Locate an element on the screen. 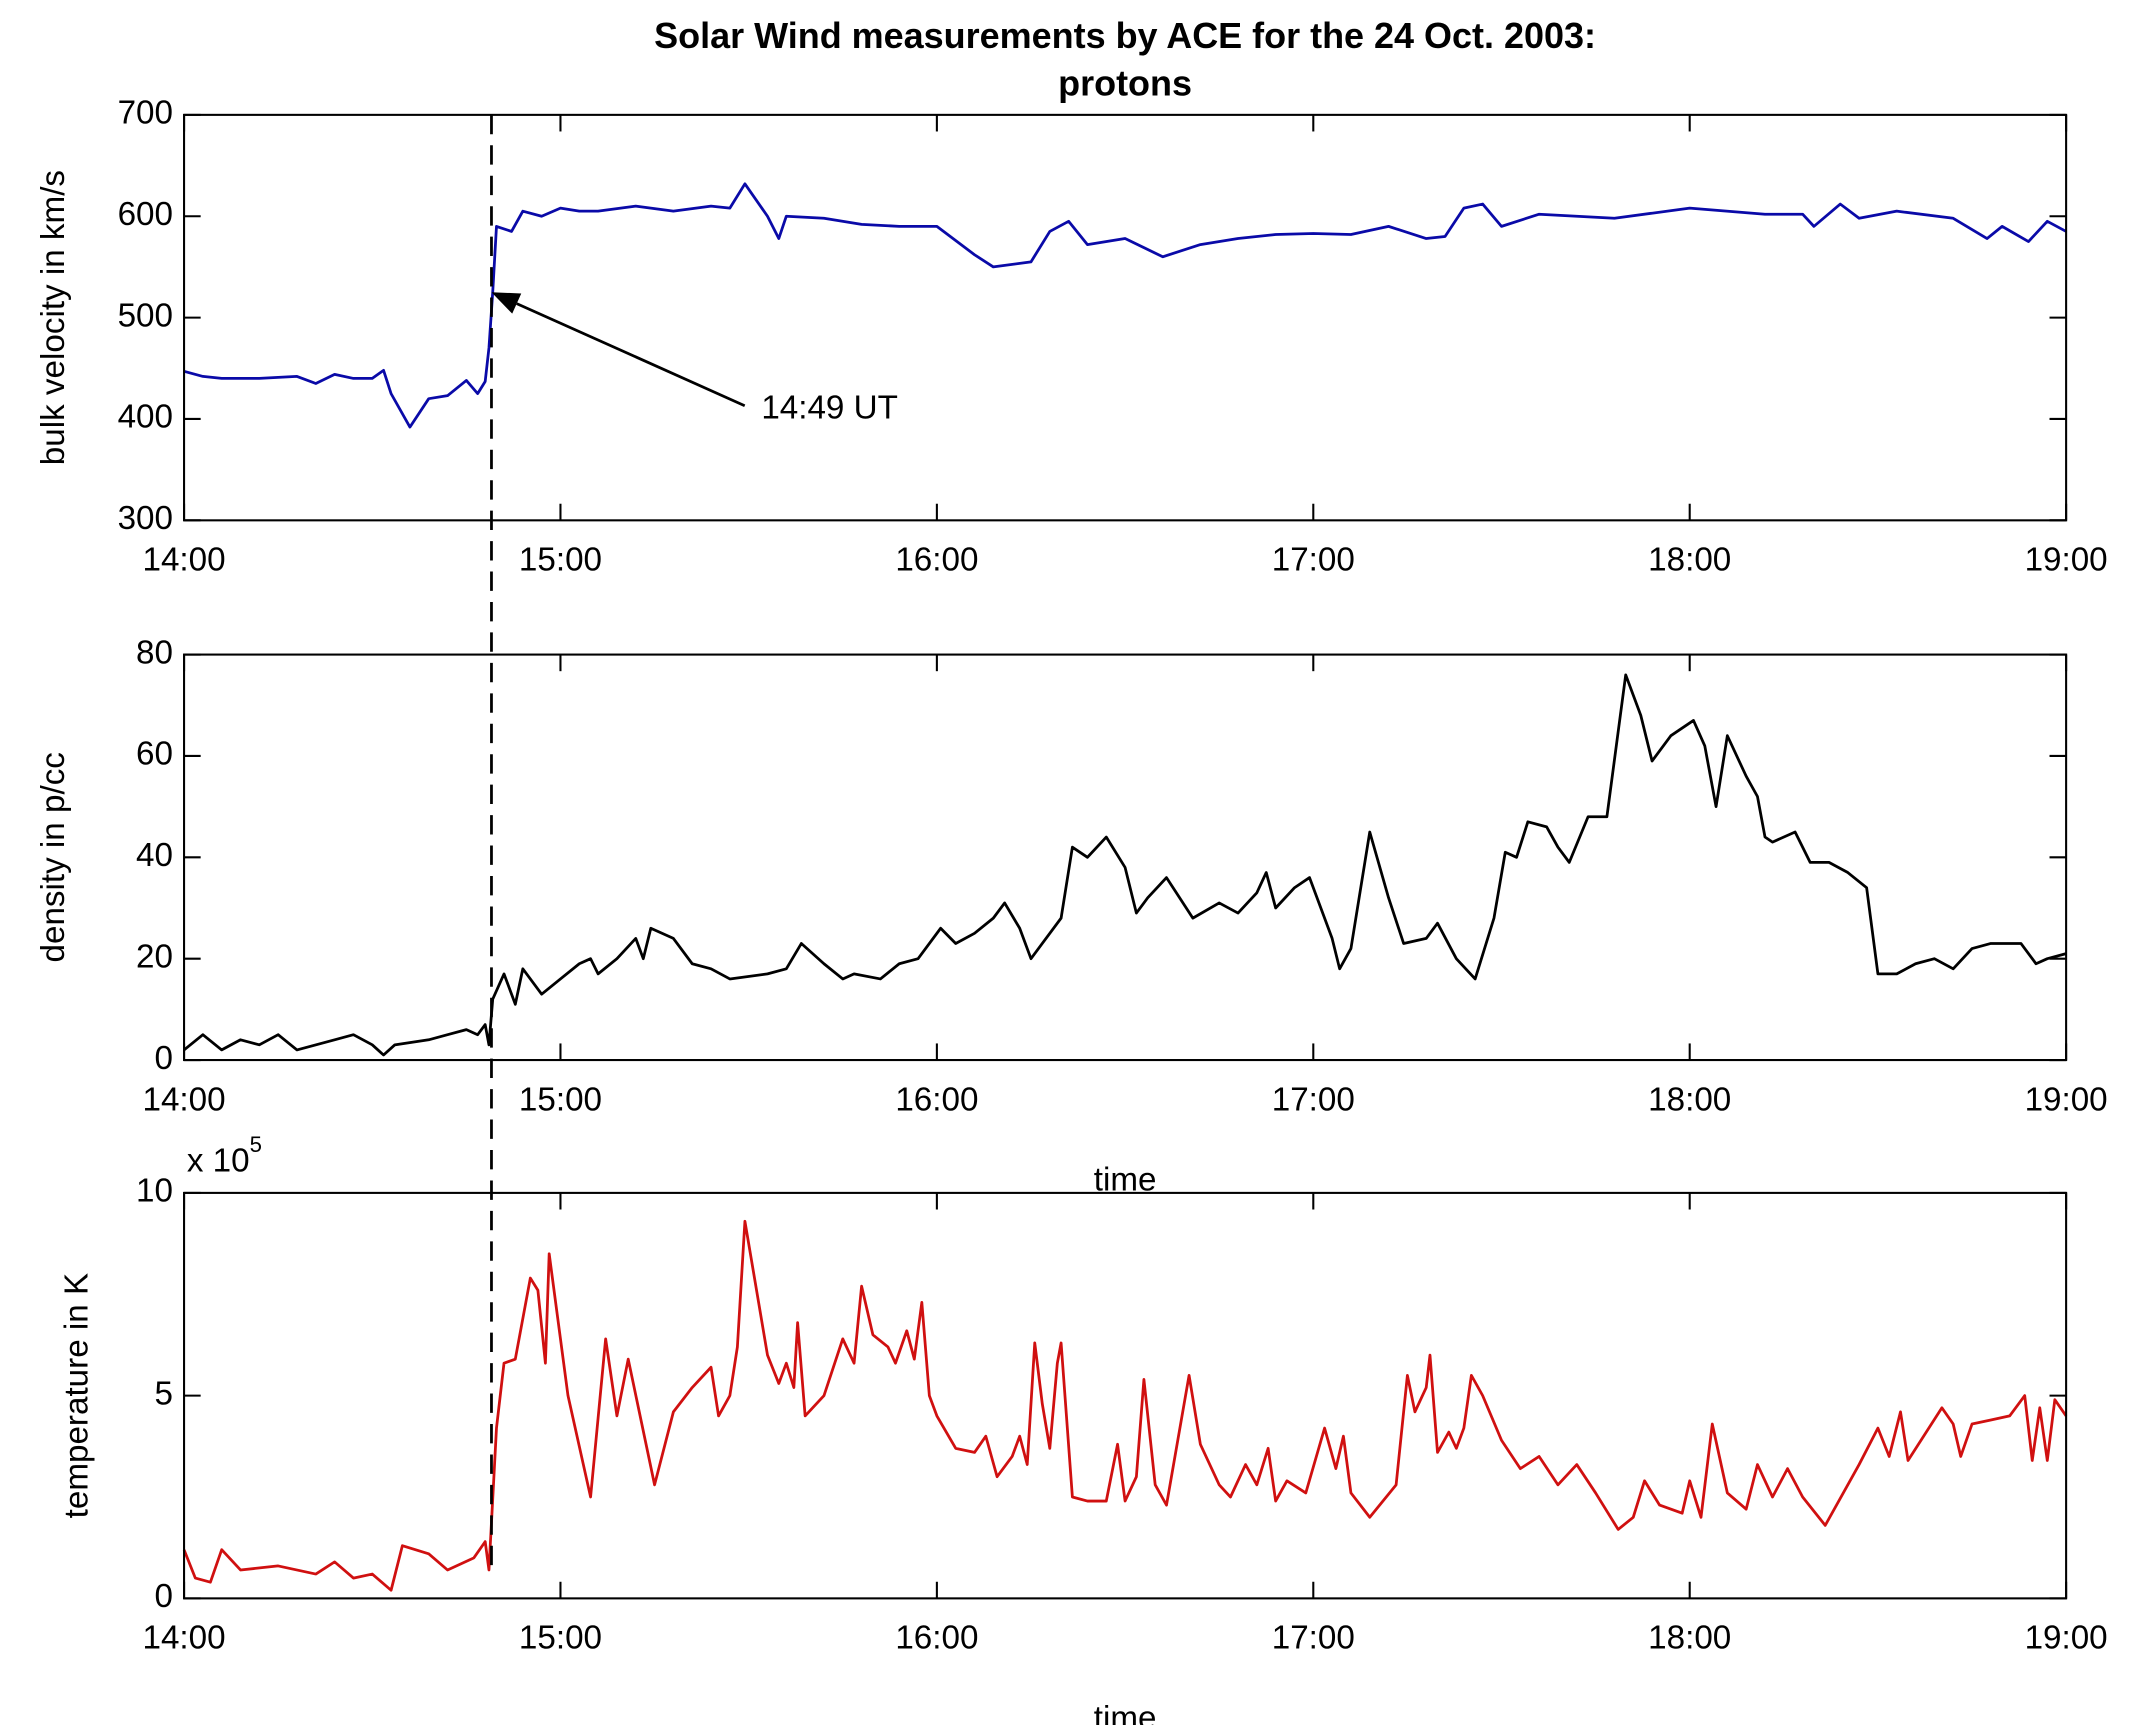  data-line is located at coordinates (1125, 305).